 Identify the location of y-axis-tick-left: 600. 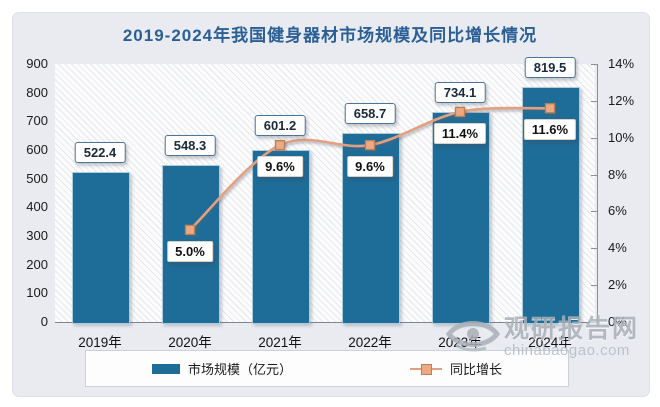
(37, 149).